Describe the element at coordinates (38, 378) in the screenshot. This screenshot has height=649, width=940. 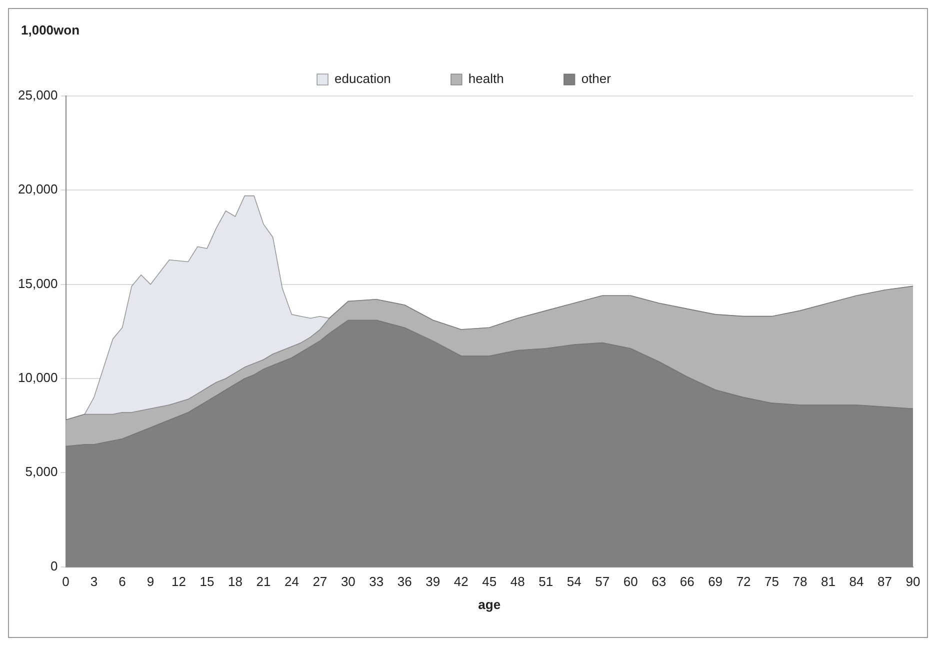
I see `y-tick-label: 10,000` at that location.